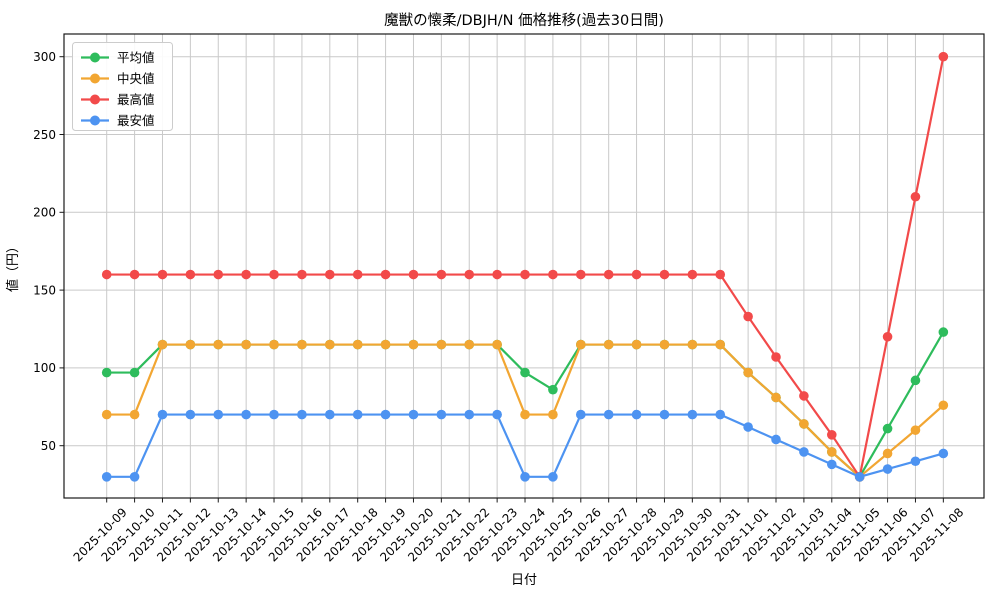  I want to click on legend-item-median: 中央値, so click(118, 78).